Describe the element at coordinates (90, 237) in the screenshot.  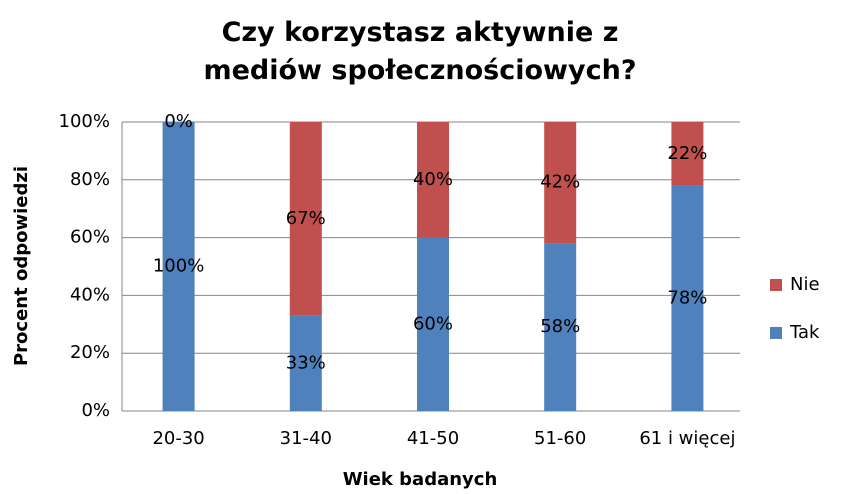
I see `y-tick-label: 60%` at that location.